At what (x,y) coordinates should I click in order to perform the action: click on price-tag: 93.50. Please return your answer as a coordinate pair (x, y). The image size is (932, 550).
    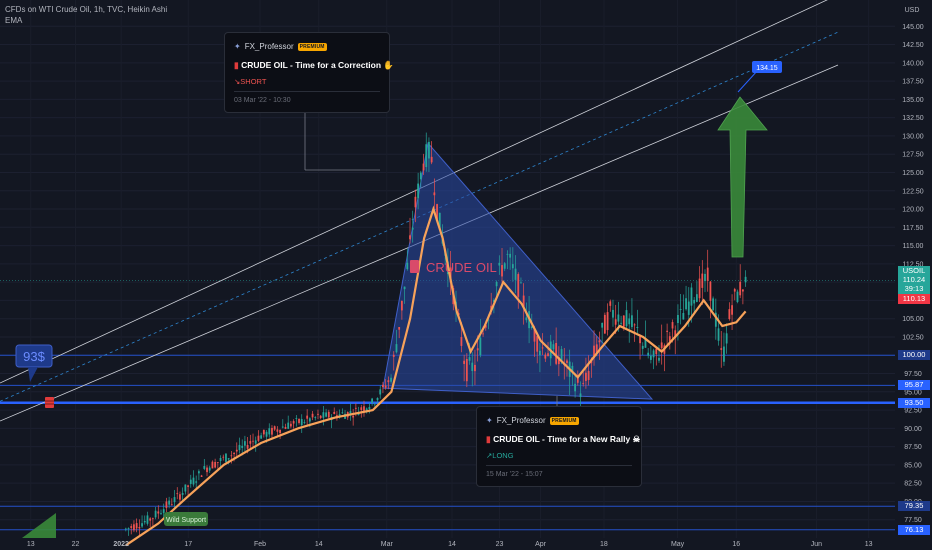
    Looking at the image, I should click on (914, 402).